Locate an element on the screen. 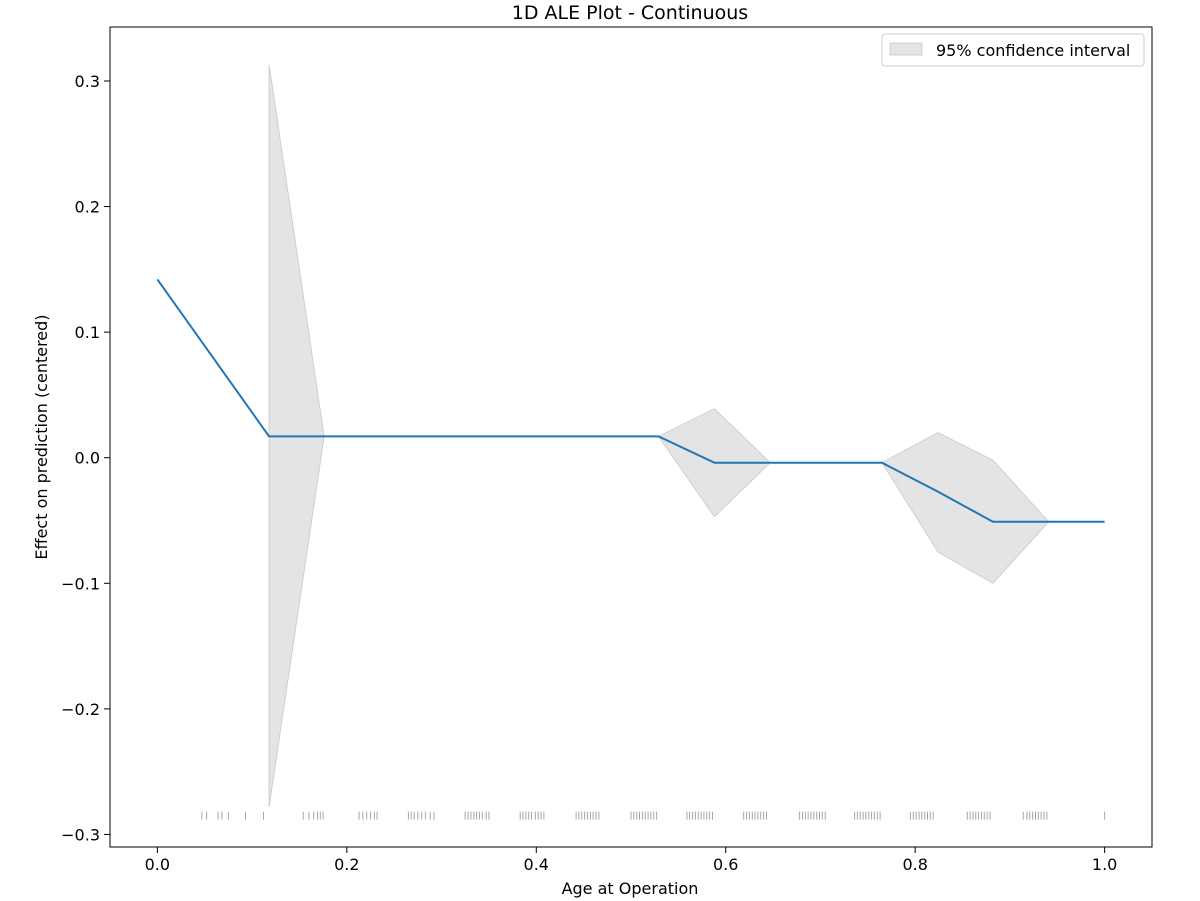 Image resolution: width=1200 pixels, height=901 pixels. y-tick-label: 0.1 is located at coordinates (87, 332).